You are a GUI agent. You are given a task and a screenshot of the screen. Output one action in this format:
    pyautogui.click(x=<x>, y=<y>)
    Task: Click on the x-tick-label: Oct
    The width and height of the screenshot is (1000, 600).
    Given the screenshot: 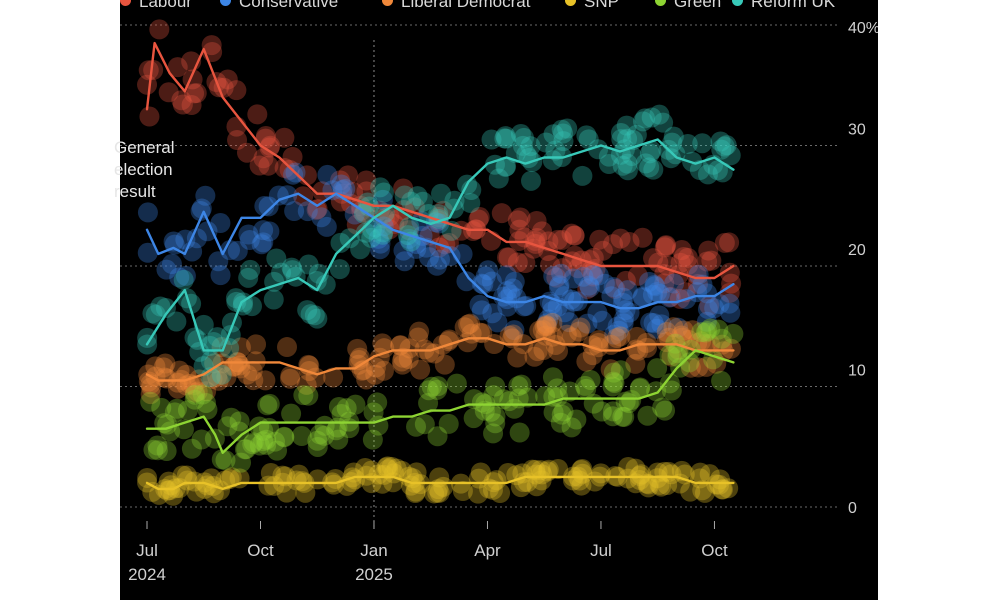 What is the action you would take?
    pyautogui.click(x=260, y=550)
    